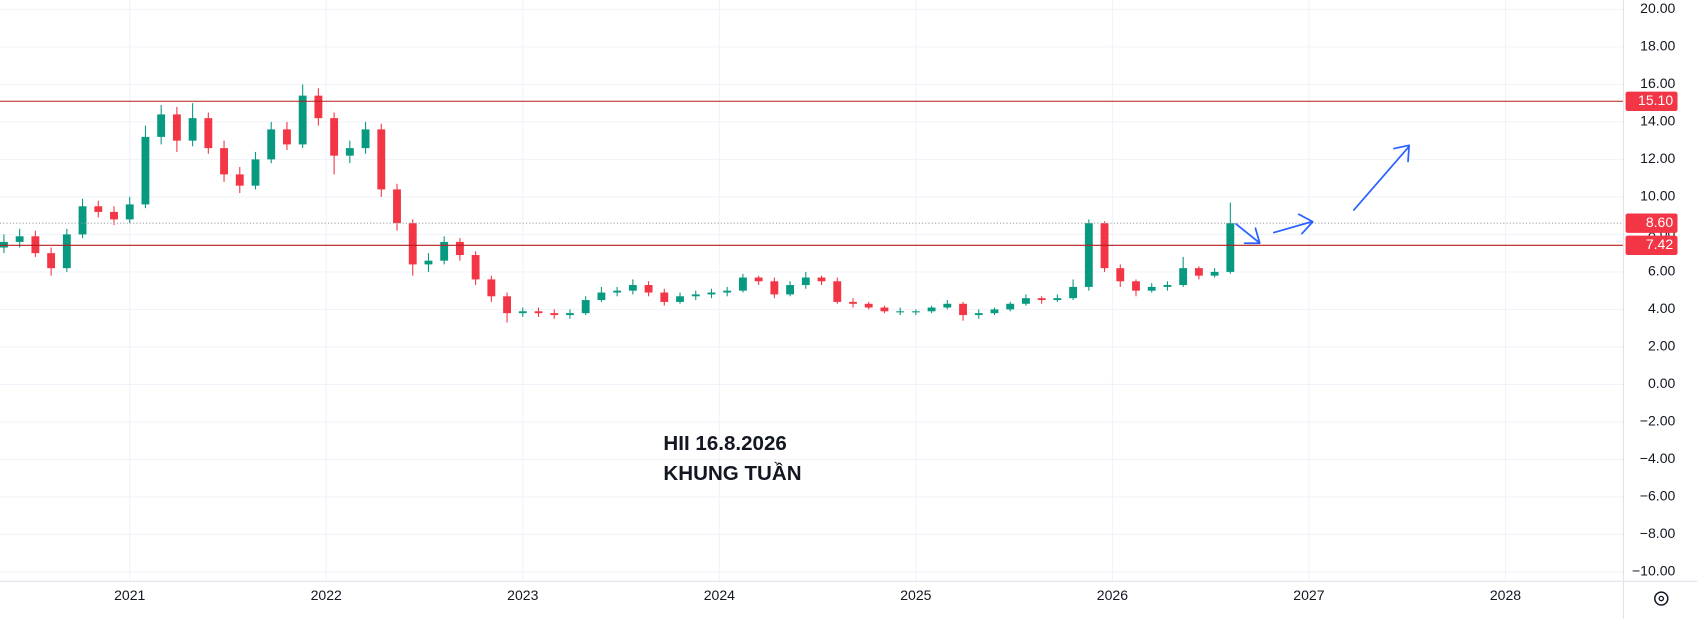 This screenshot has height=619, width=1697. Describe the element at coordinates (1658, 496) in the screenshot. I see `y-tick-label: −6.00` at that location.